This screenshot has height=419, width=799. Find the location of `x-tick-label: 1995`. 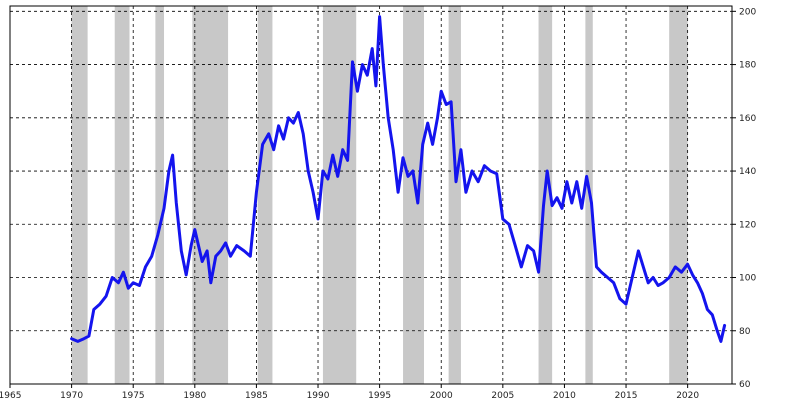

x-tick-label: 1995 is located at coordinates (379, 396).